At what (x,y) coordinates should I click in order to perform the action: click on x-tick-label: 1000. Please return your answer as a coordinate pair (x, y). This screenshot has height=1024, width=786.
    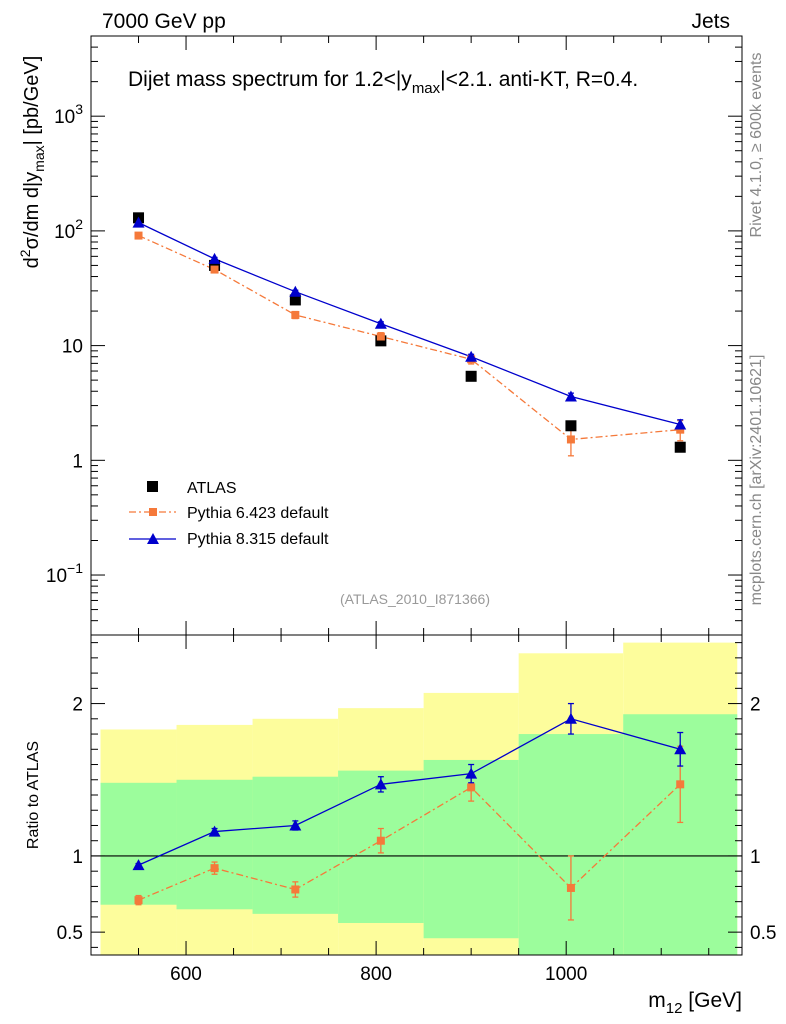
    Looking at the image, I should click on (566, 974).